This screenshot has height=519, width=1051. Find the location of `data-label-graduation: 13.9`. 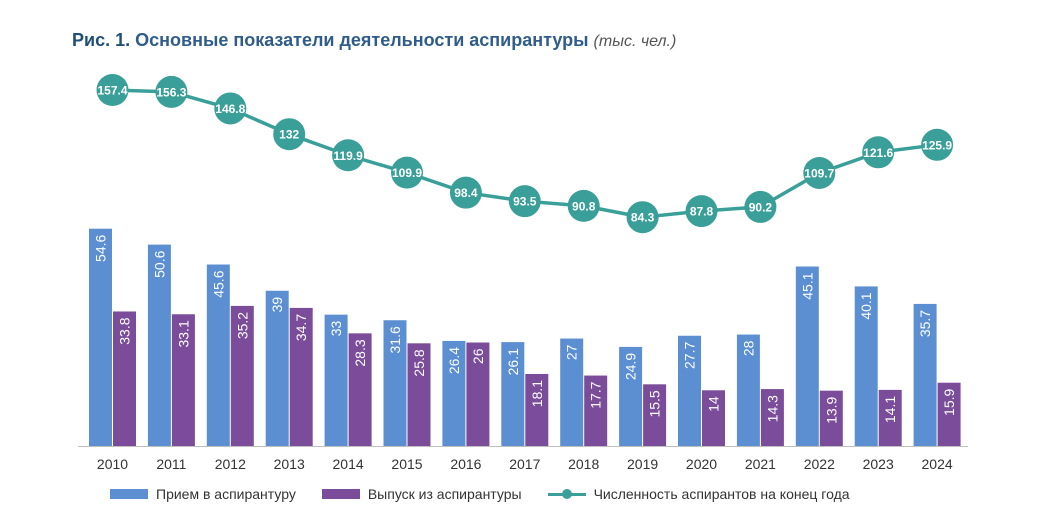

data-label-graduation: 13.9 is located at coordinates (831, 409).